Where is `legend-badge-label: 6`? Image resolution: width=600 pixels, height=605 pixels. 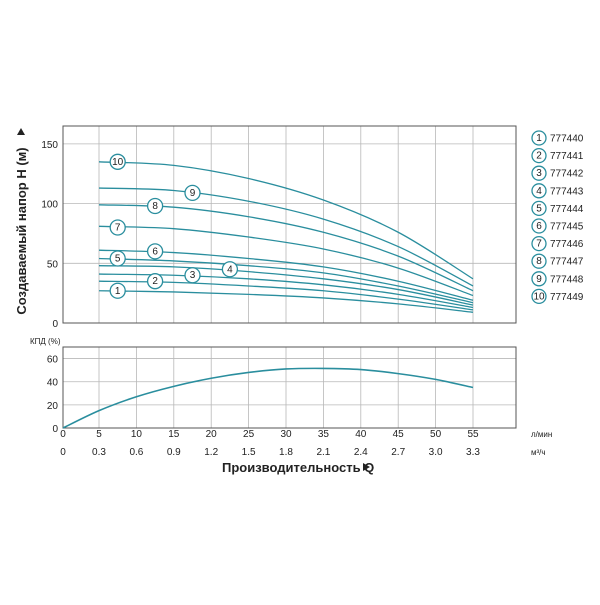
legend-badge-label: 6 is located at coordinates (539, 226).